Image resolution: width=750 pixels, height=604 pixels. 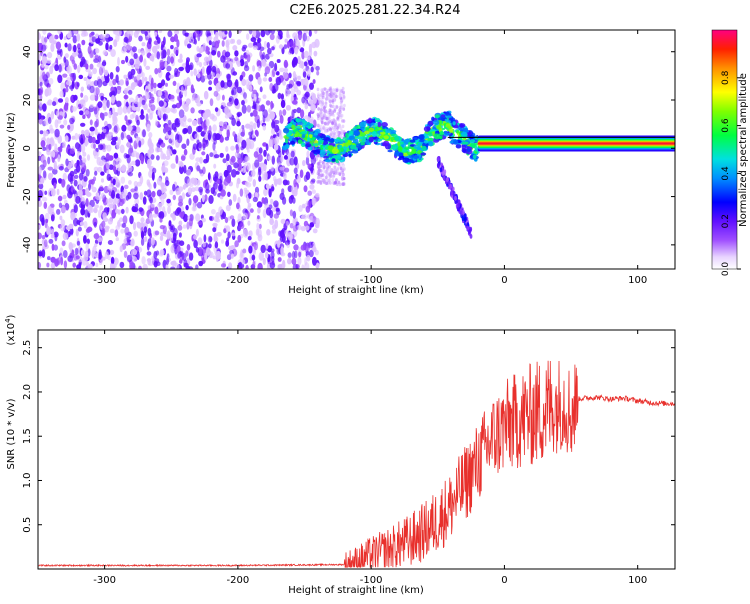 What do you see at coordinates (374, 10) in the screenshot?
I see `figure-title: C2E6.2025.281.22.34.R24` at bounding box center [374, 10].